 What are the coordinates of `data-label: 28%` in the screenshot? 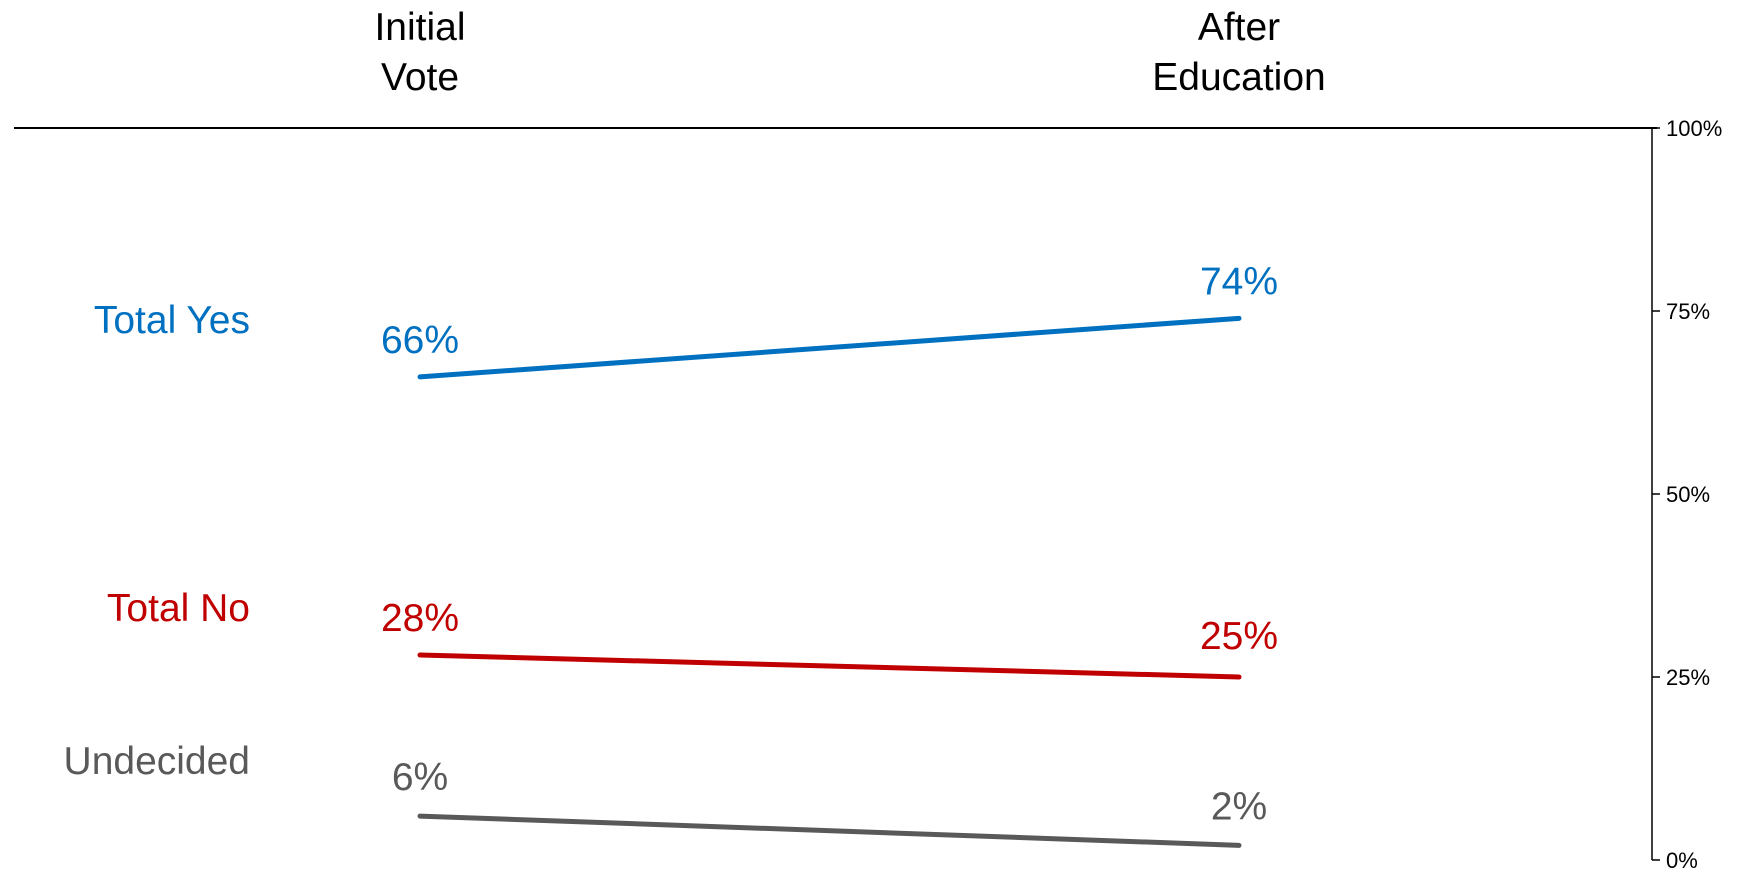 It's located at (420, 618).